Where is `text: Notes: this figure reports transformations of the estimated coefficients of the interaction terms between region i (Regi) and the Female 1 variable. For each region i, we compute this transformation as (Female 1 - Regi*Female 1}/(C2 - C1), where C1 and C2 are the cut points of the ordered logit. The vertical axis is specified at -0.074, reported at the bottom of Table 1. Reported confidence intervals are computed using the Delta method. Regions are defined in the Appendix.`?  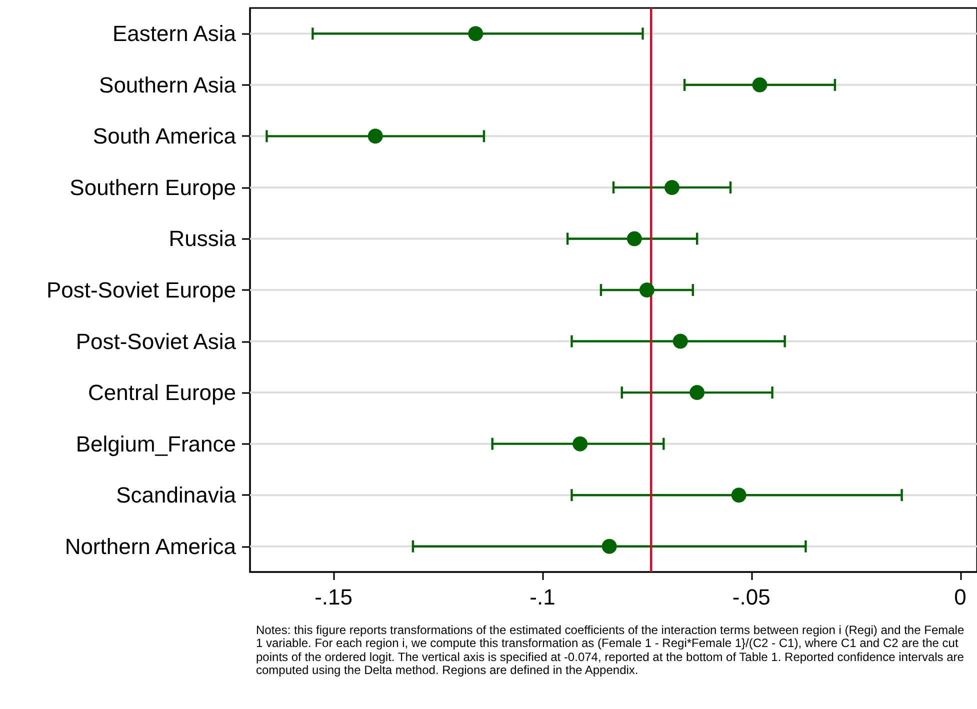
text: Notes: this figure reports transformations of the estimated coefficients of the interaction terms between region i (Regi) and the Female 1 variable. For each region i, we compute this transformation as (Female 1 - Regi*Female 1}/(C2 - C1), where C1 and C2 are the cut points of the ordered logit. The vertical axis is specified at -0.074, reported at the bottom of Table 1. Reported confidence intervals are computed using the Delta method. Regions are defined in the Appendix. is located at coordinates (611, 650).